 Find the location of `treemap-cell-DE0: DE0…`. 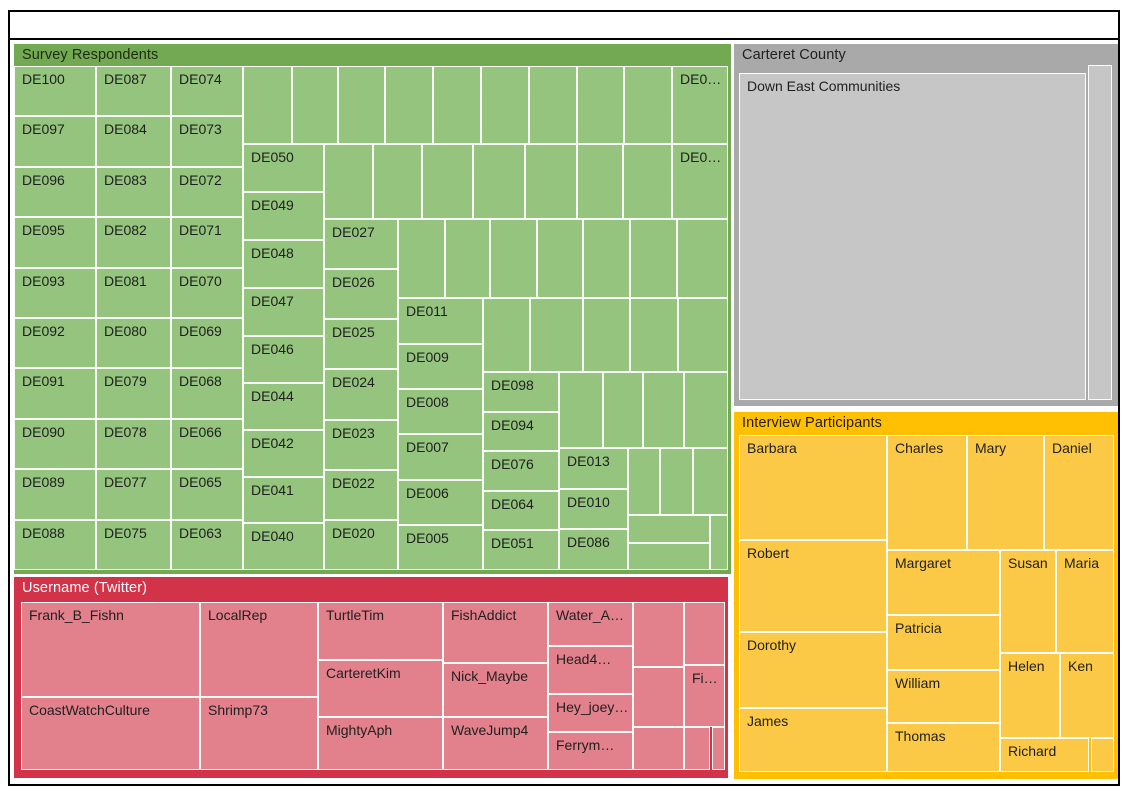

treemap-cell-DE0: DE0… is located at coordinates (700, 105).